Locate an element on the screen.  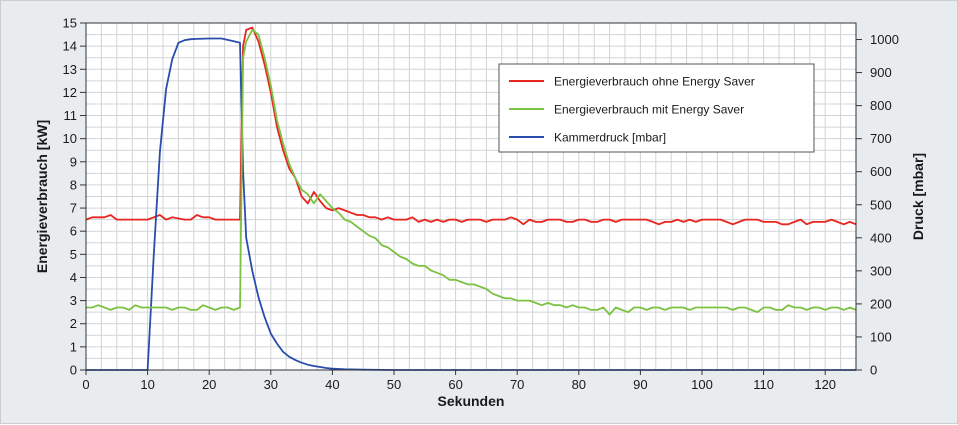
x-tick-label: 20 is located at coordinates (209, 384).